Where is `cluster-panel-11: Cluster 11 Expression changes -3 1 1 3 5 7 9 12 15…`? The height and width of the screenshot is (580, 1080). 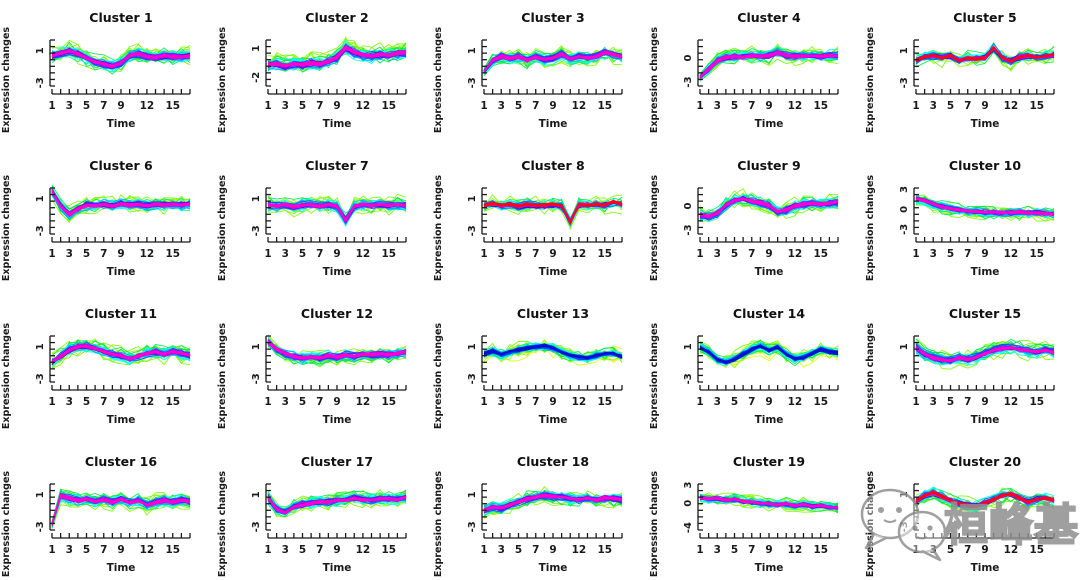
cluster-panel-11: Cluster 11 Expression changes -3 1 1 3 5 7 9 12 15… is located at coordinates (108, 370).